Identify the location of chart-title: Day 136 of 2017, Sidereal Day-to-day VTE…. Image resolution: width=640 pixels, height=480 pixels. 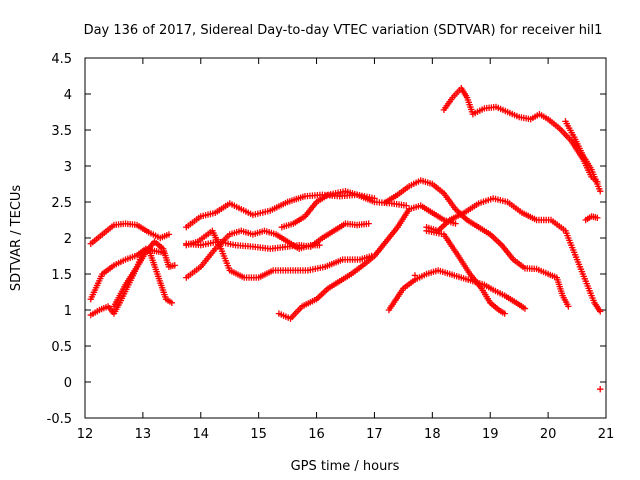
(343, 30).